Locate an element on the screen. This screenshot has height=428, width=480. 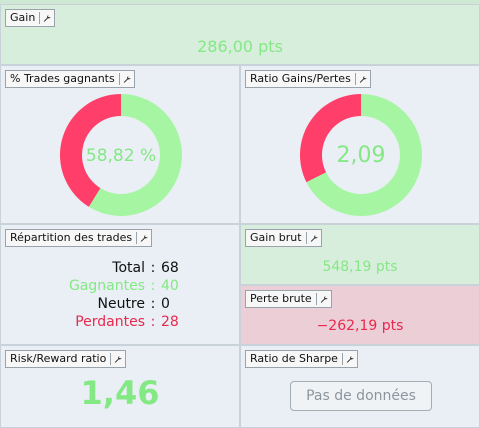
repartition-settings-button is located at coordinates (142, 238).